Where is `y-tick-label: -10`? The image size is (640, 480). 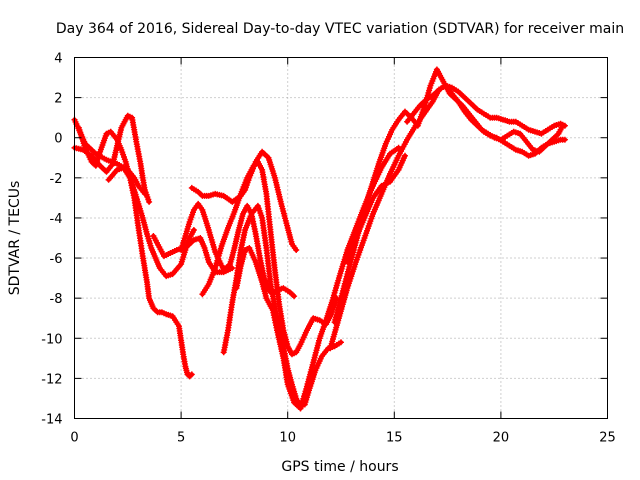 y-tick-label: -10 is located at coordinates (51, 339).